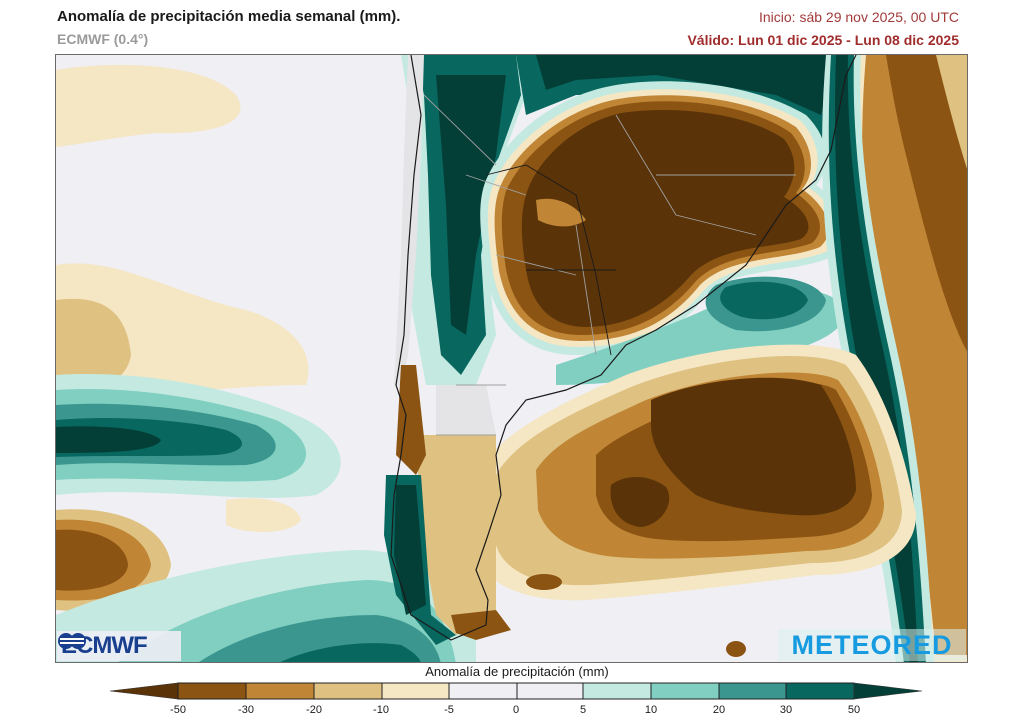 The width and height of the screenshot is (1024, 720). Describe the element at coordinates (517, 671) in the screenshot. I see `legend-title: Anomalía de precipitación (mm)` at that location.